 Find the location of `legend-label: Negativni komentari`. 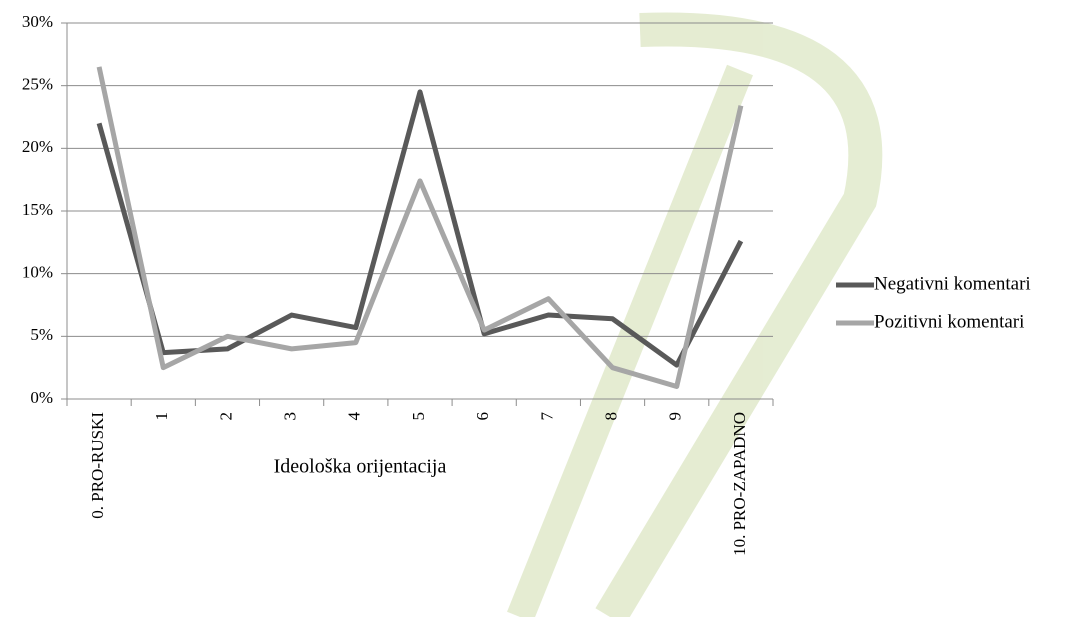

legend-label: Negativni komentari is located at coordinates (952, 283).